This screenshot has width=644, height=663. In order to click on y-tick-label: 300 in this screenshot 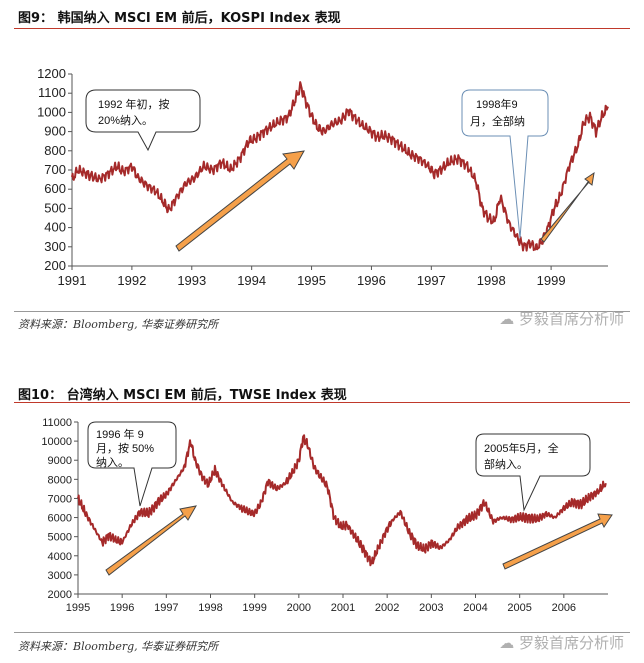, I will do `click(55, 246)`.